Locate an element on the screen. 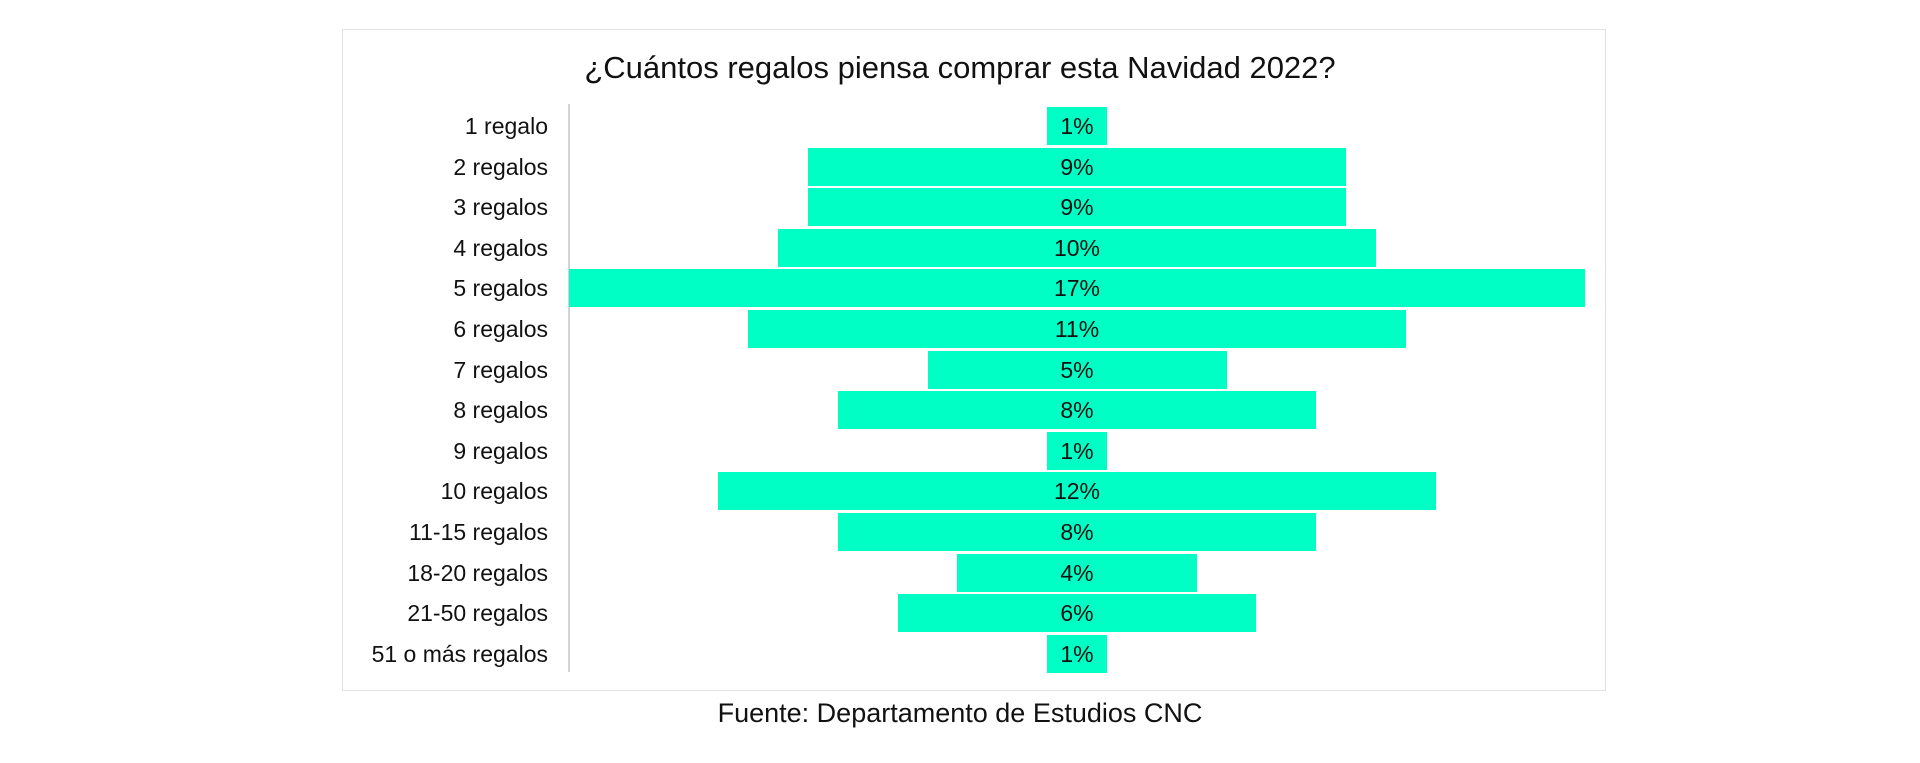 Image resolution: width=1920 pixels, height=763 pixels. category-label: 8 regalos is located at coordinates (500, 410).